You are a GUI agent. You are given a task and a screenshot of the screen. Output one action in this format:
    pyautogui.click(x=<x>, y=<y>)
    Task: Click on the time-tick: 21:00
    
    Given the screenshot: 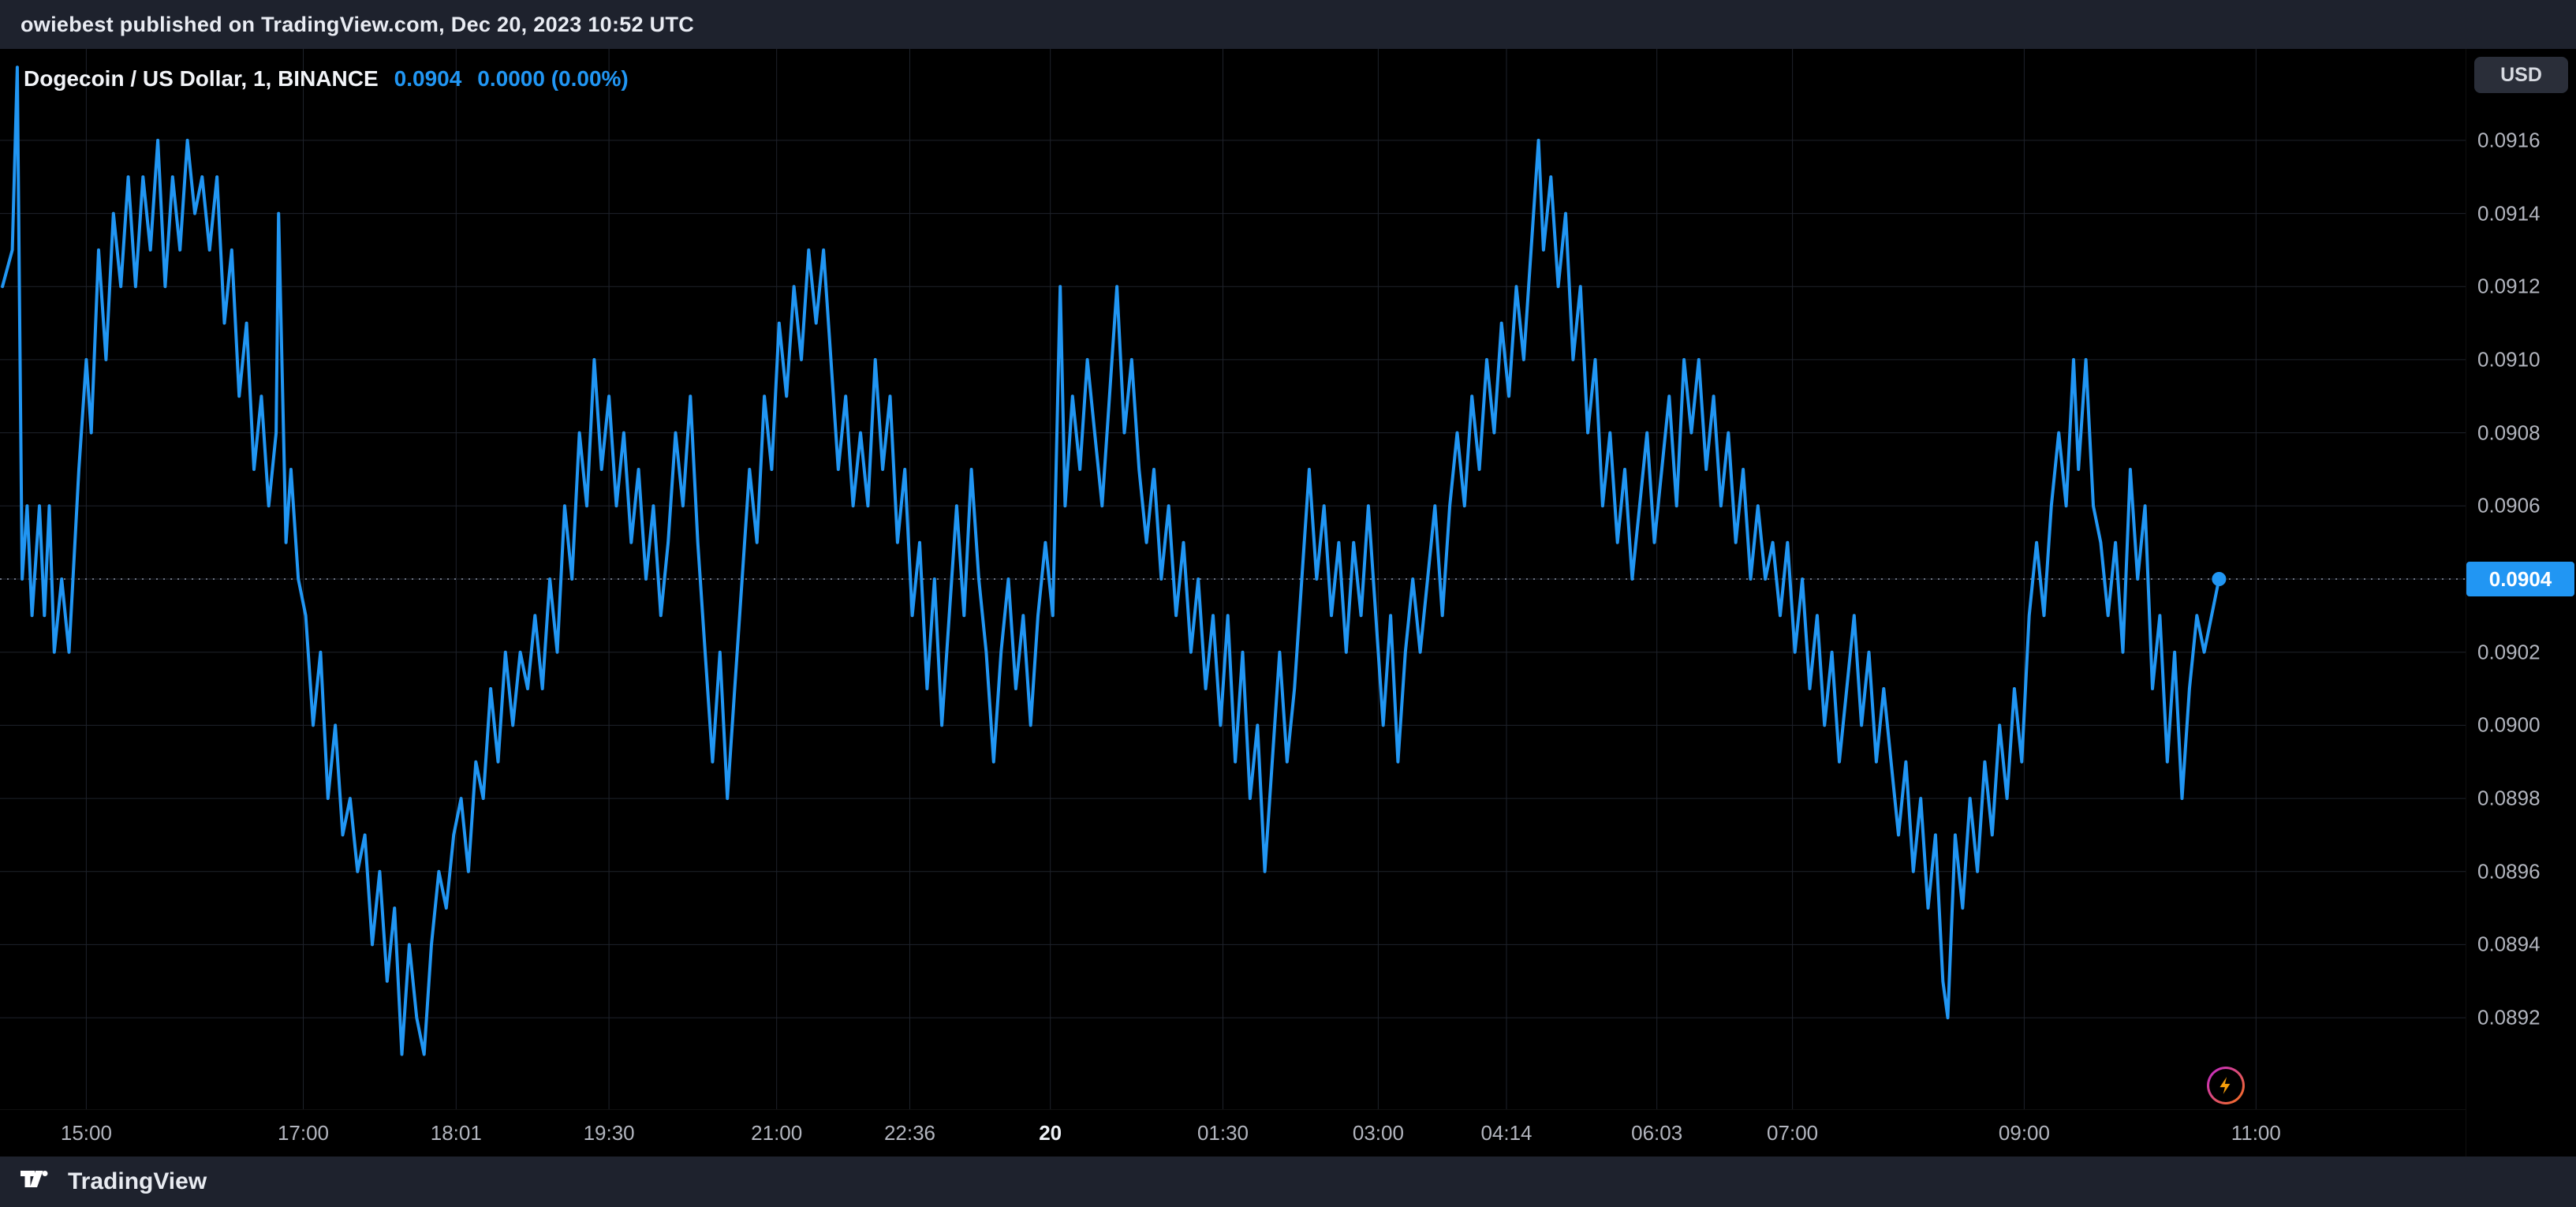 What is the action you would take?
    pyautogui.click(x=777, y=1133)
    